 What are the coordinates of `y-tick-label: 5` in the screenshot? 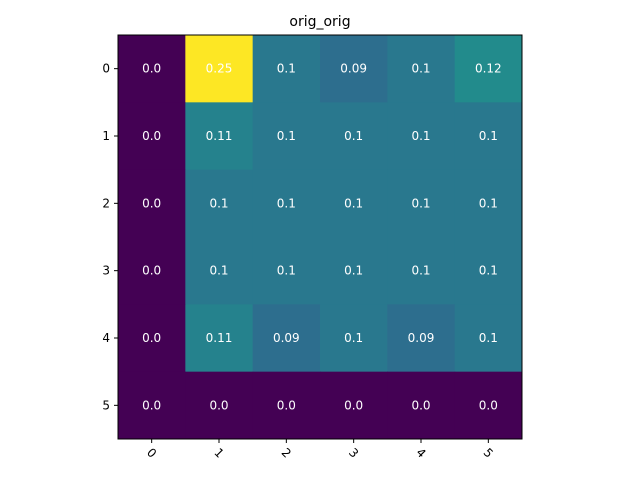 It's located at (106, 405).